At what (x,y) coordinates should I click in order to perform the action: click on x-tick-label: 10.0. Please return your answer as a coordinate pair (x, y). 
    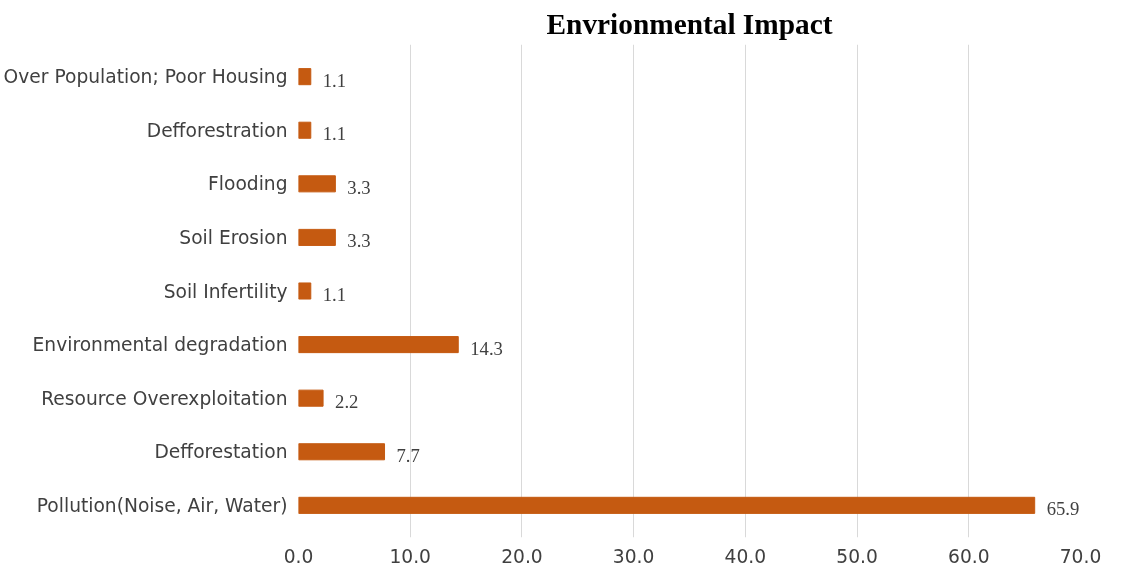
    Looking at the image, I should click on (410, 556).